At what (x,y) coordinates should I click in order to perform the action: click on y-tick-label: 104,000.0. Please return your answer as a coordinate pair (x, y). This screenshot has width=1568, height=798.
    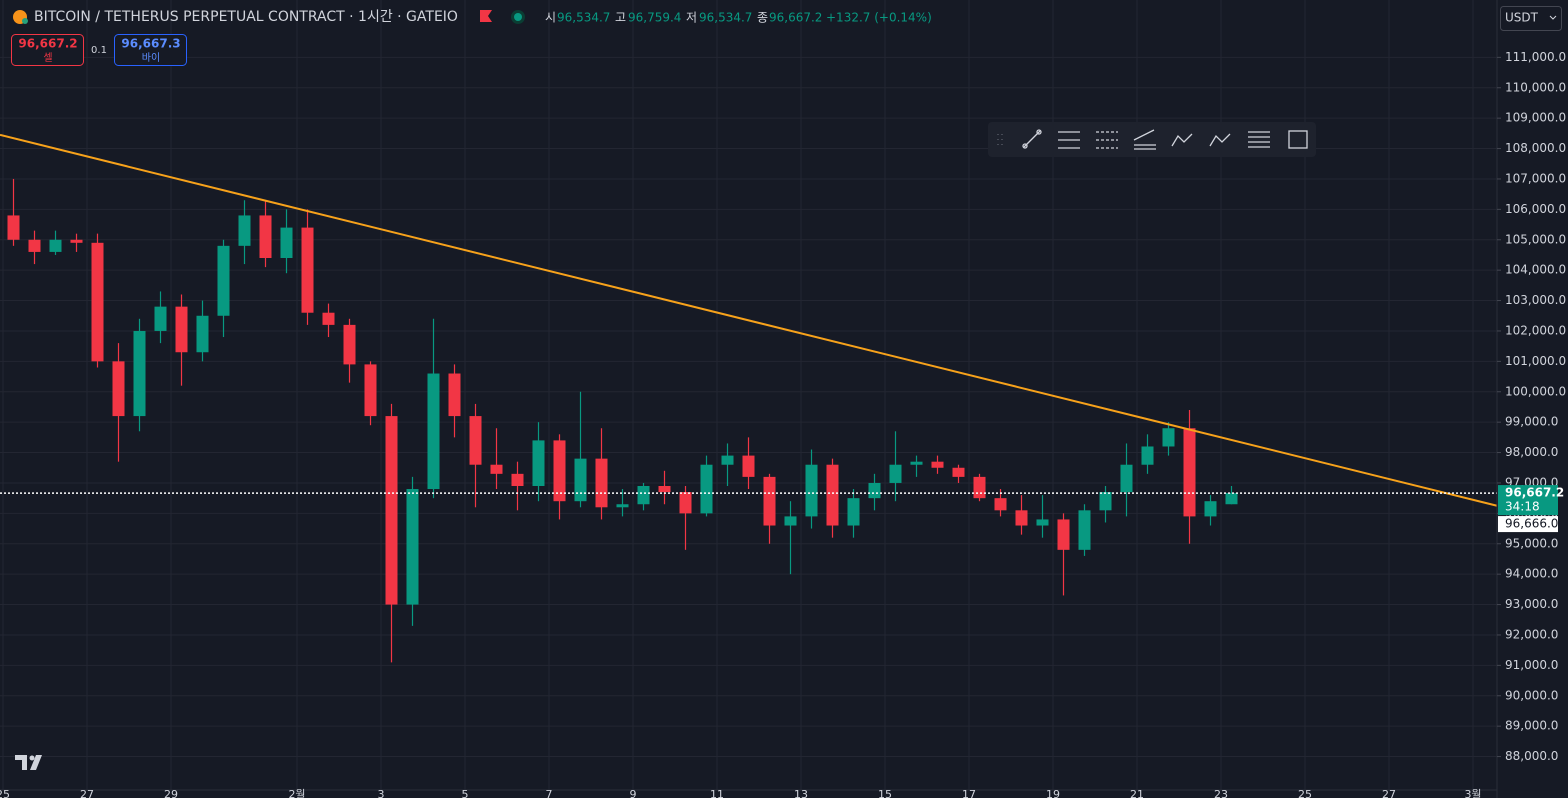
    Looking at the image, I should click on (1535, 270).